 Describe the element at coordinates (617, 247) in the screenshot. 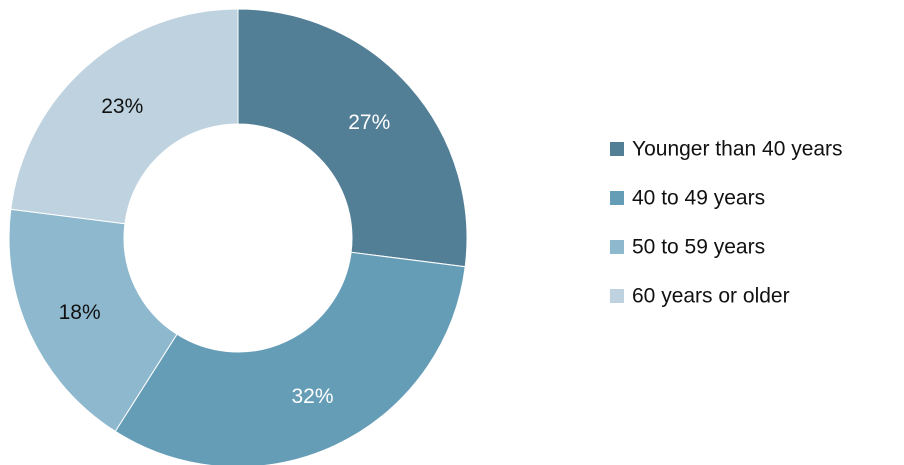

I see `legend-swatch-50-to-59-years` at that location.